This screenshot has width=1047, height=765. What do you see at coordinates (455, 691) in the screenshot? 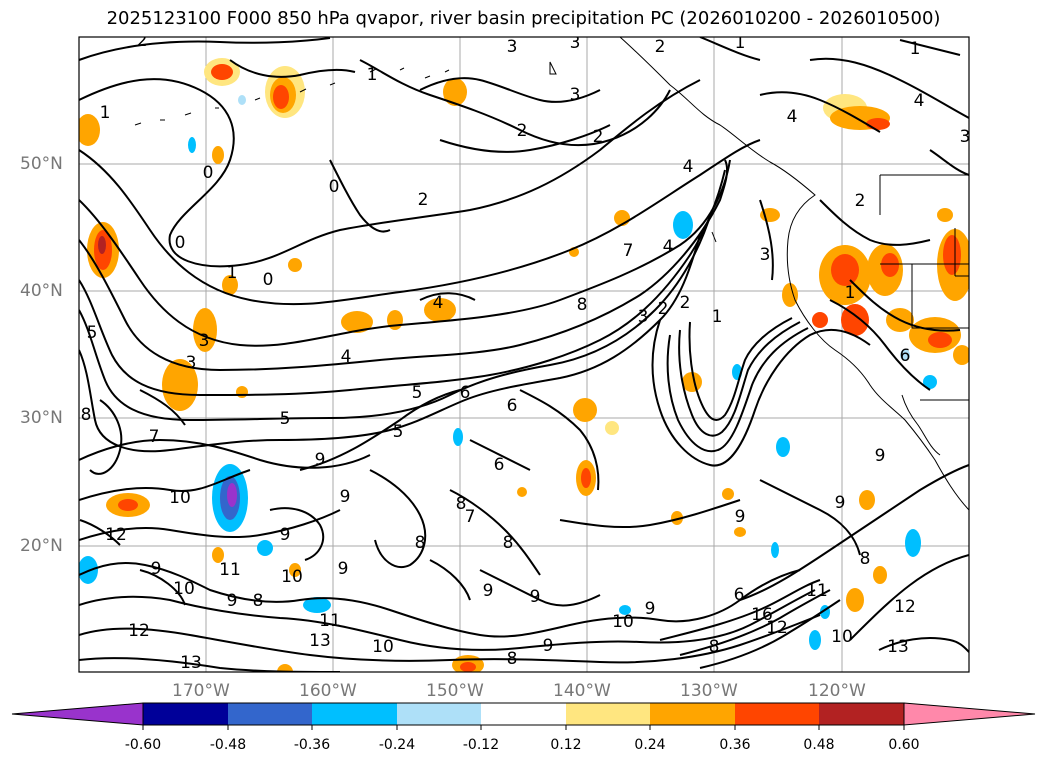
I see `lon-label-150w: 150°W` at bounding box center [455, 691].